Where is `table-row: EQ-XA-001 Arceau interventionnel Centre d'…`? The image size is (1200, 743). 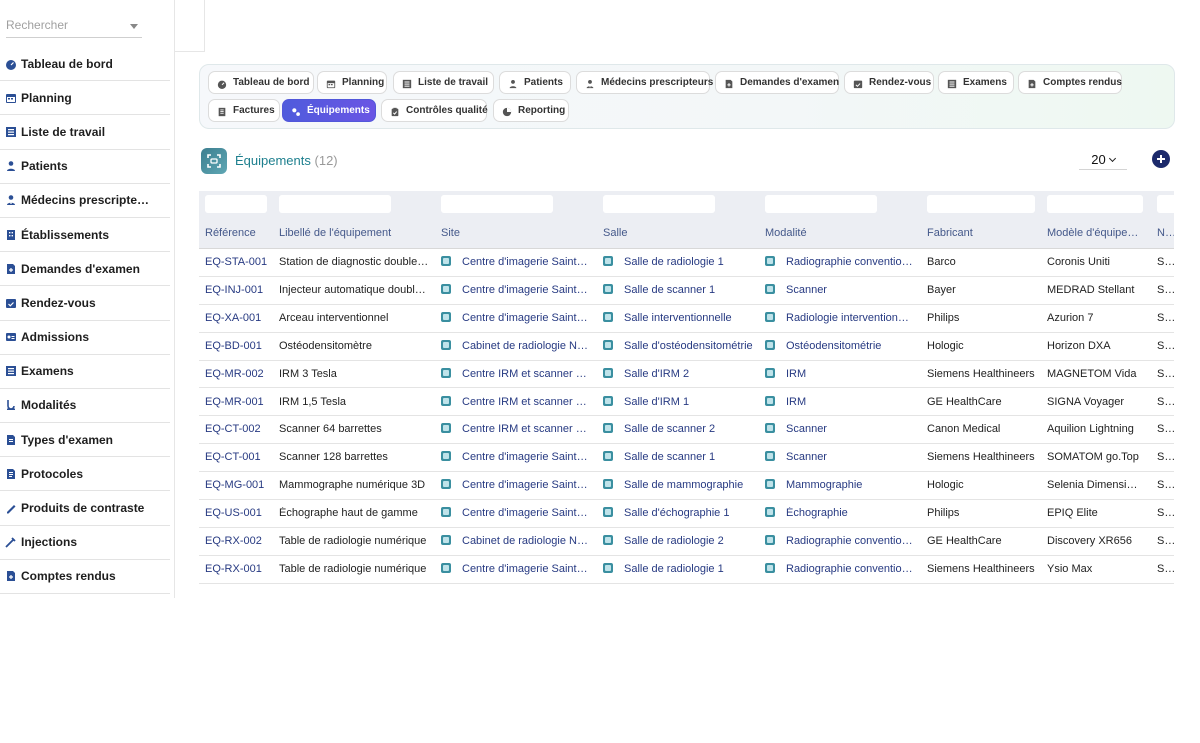 table-row: EQ-XA-001 Arceau interventionnel Centre d'… is located at coordinates (686, 319).